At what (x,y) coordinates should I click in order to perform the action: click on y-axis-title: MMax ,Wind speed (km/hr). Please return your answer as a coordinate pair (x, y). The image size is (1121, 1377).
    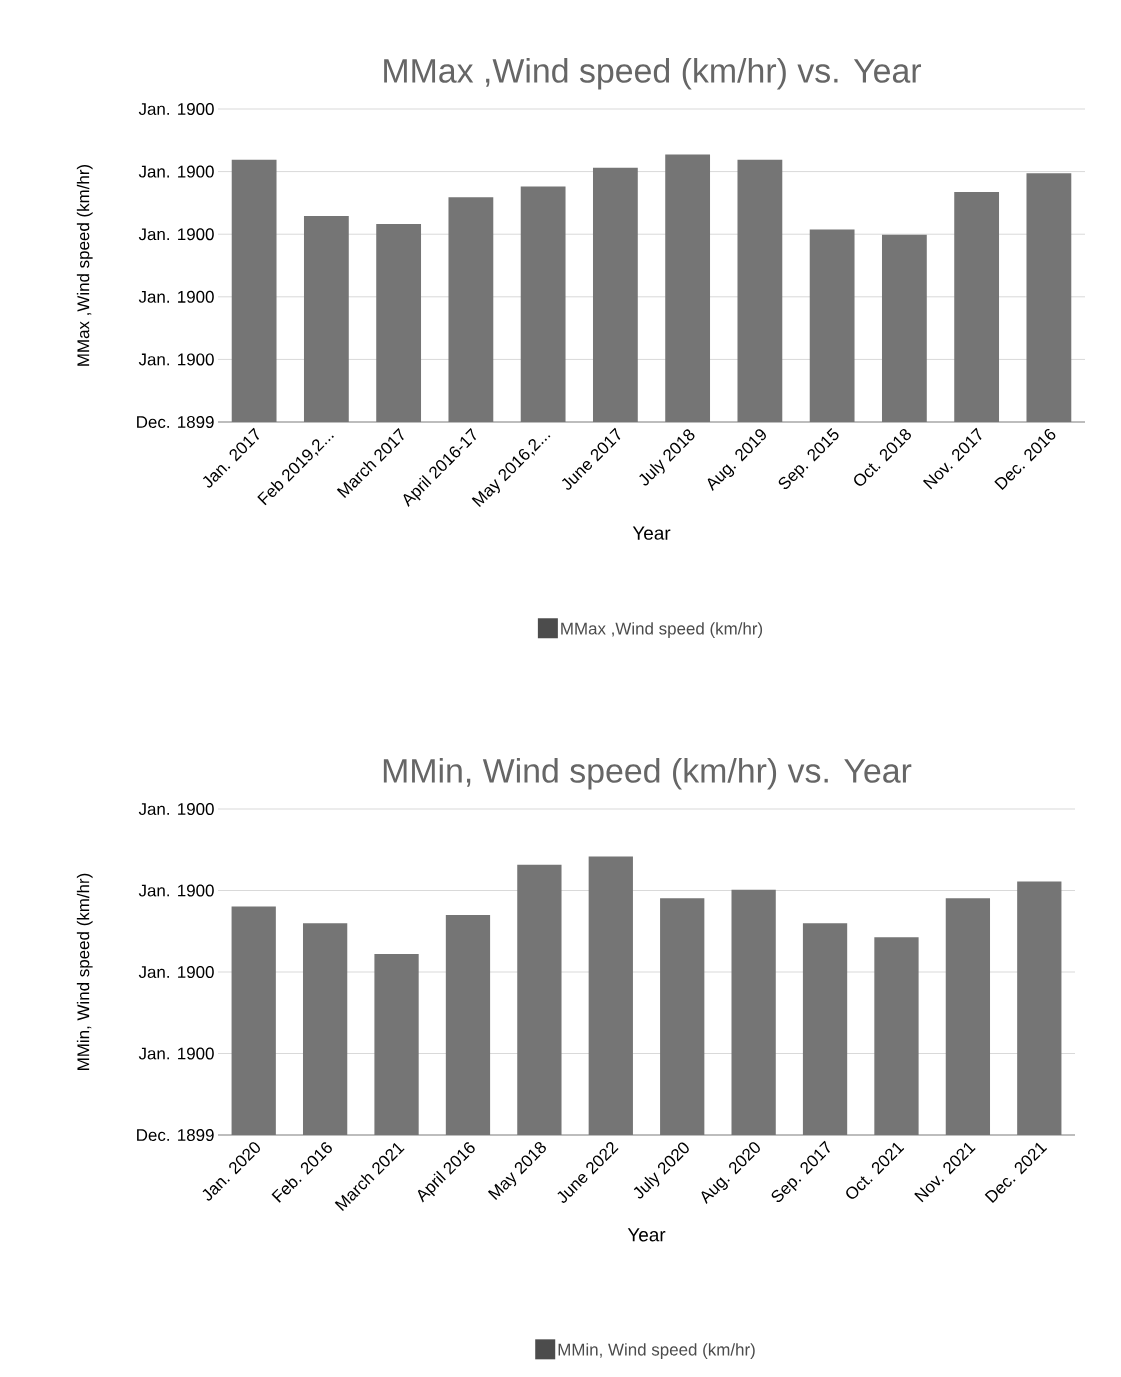
    Looking at the image, I should click on (84, 265).